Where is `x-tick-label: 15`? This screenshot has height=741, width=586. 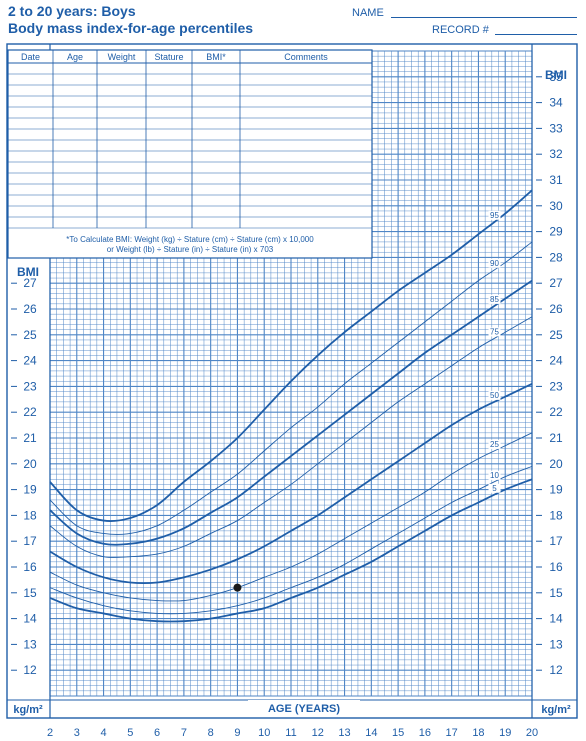 x-tick-label: 15 is located at coordinates (398, 733).